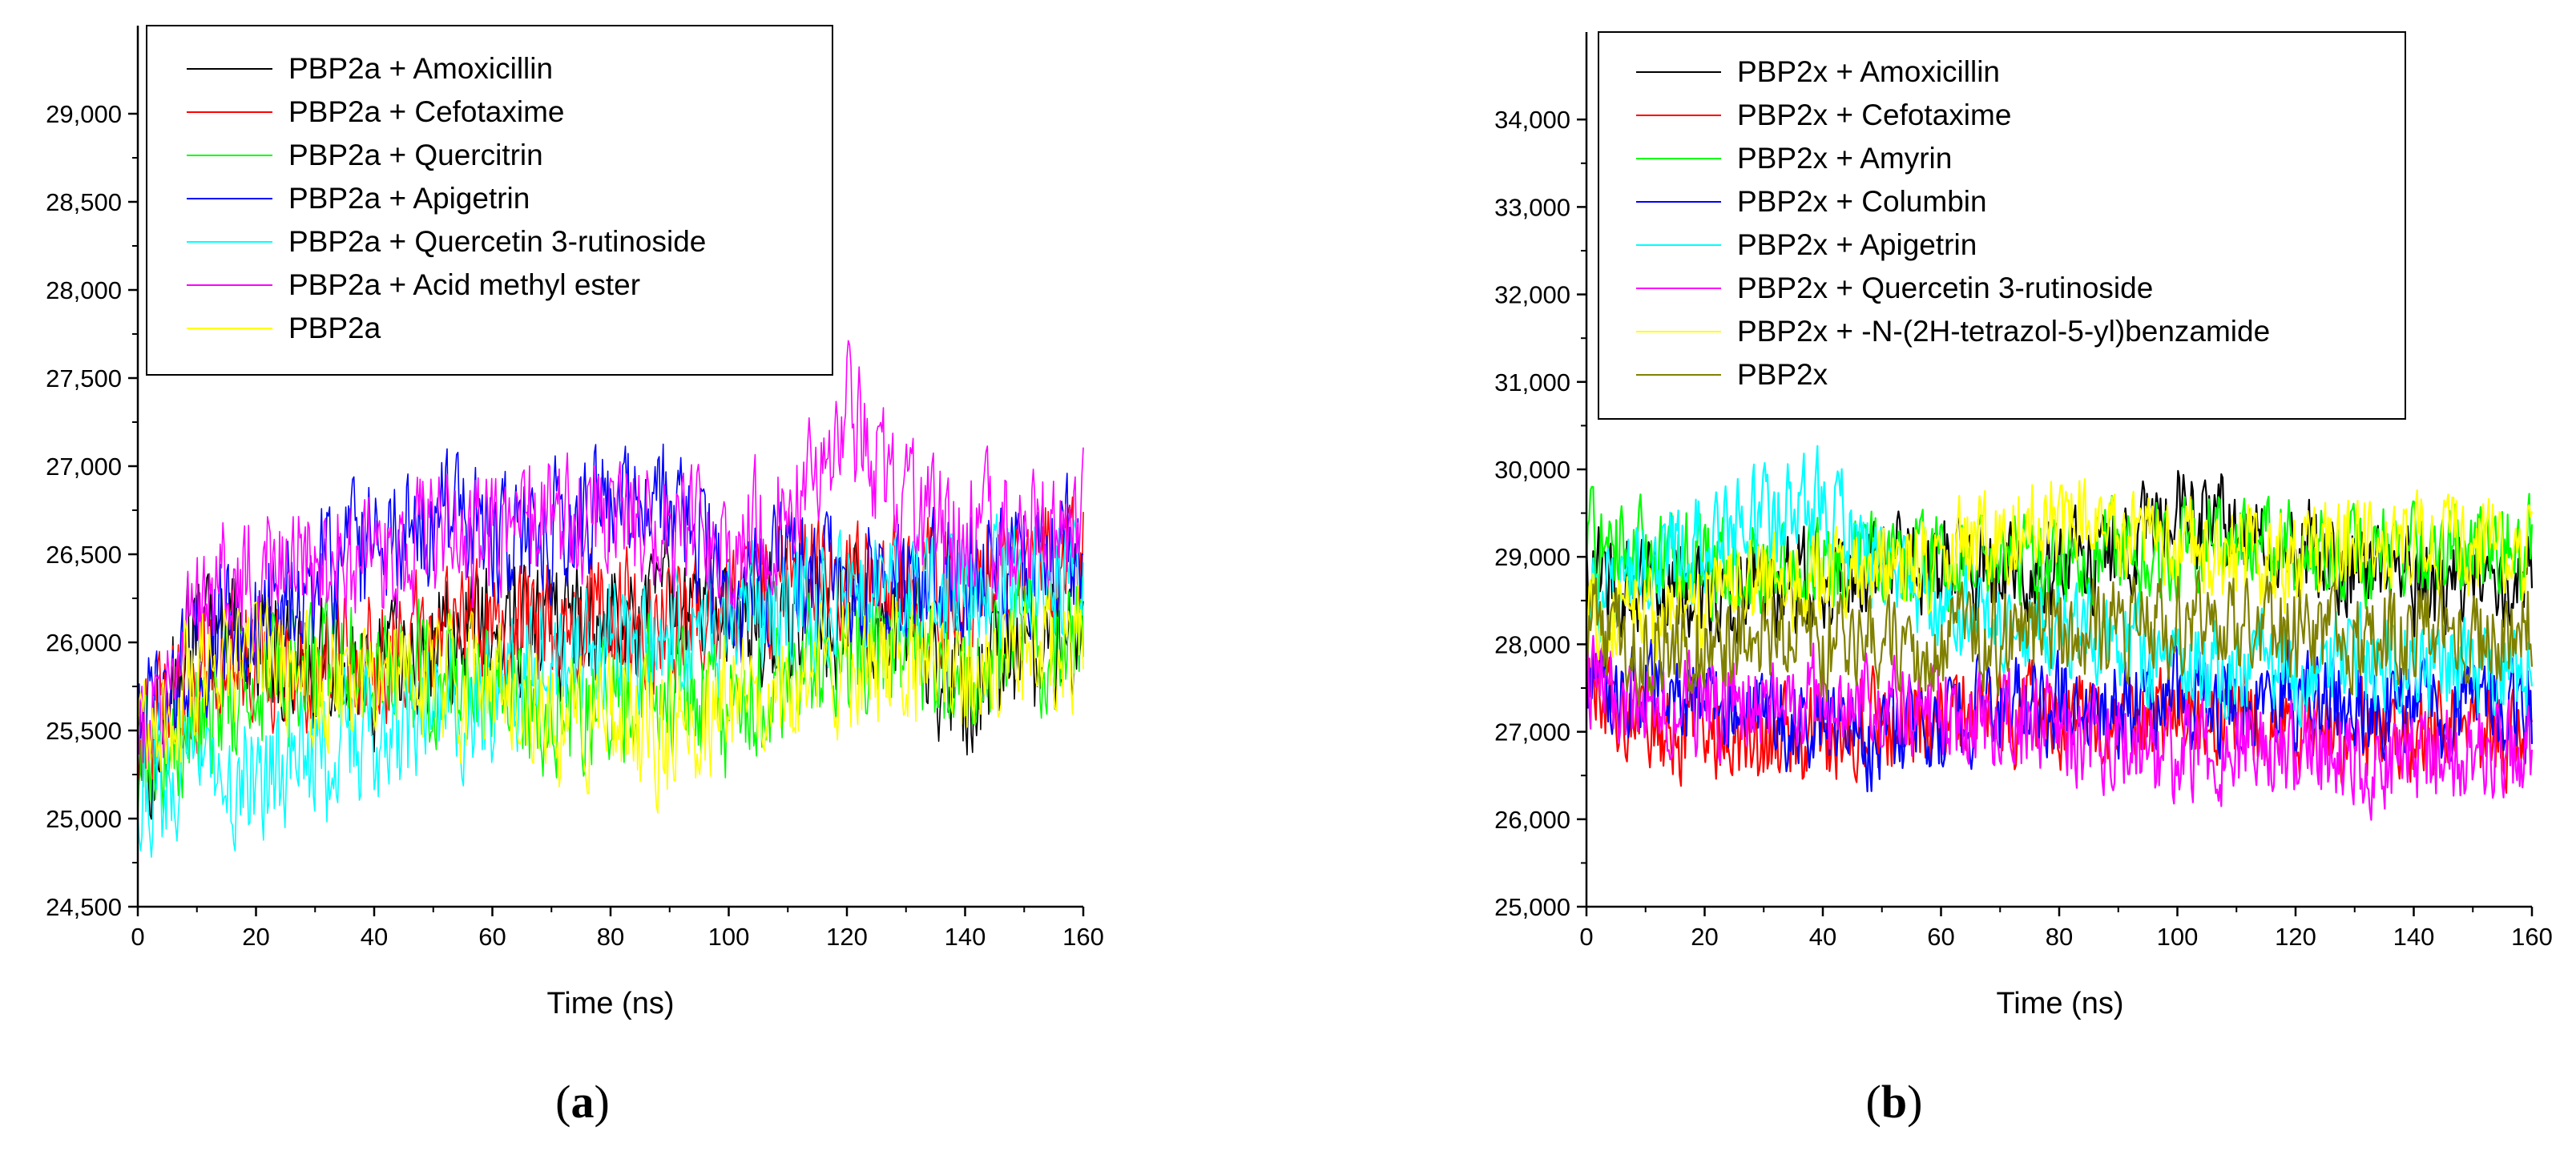 The width and height of the screenshot is (2576, 1151). Describe the element at coordinates (334, 328) in the screenshot. I see `panel-a-legend-label-7: PBP2a` at that location.